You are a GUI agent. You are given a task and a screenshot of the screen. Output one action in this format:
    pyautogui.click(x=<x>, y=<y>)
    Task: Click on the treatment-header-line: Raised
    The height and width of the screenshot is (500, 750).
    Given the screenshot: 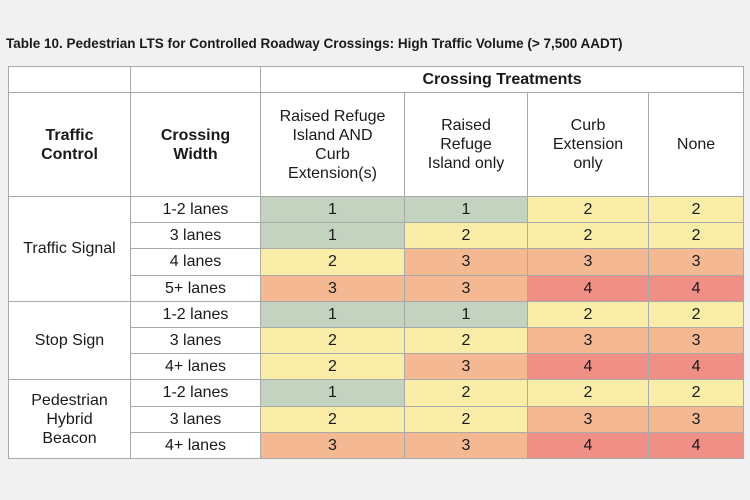 What is the action you would take?
    pyautogui.click(x=466, y=125)
    